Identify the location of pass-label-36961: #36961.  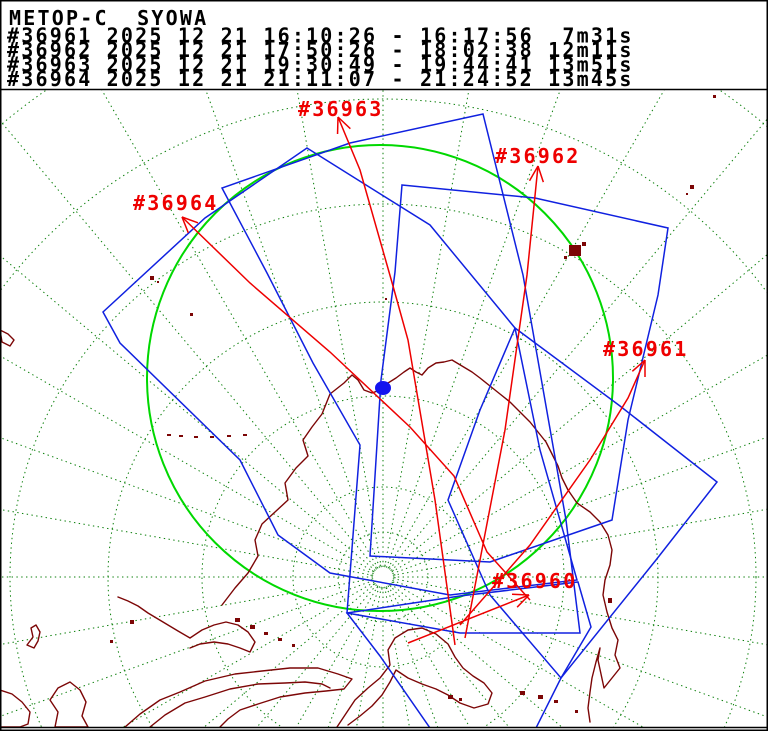
(645, 349).